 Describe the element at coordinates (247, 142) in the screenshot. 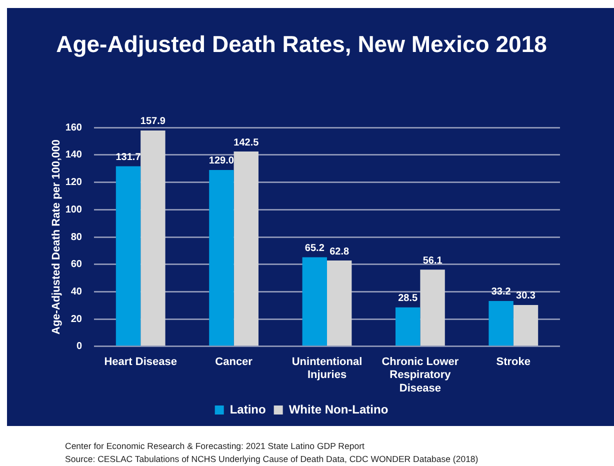

I see `data-label: 142.5` at that location.